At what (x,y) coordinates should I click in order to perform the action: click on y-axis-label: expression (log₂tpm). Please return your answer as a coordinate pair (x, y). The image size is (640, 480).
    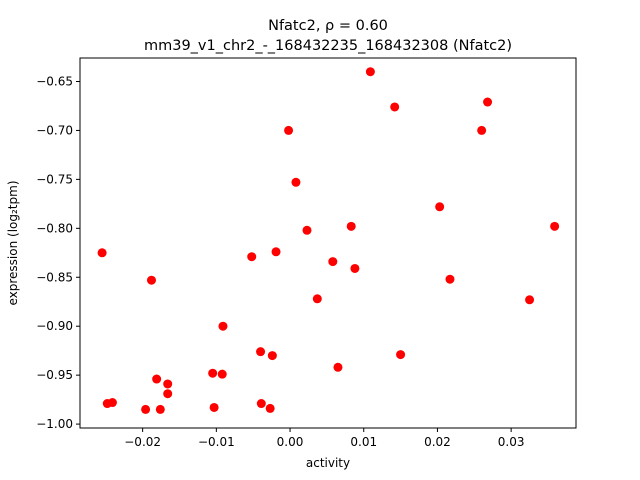
    Looking at the image, I should click on (13, 242).